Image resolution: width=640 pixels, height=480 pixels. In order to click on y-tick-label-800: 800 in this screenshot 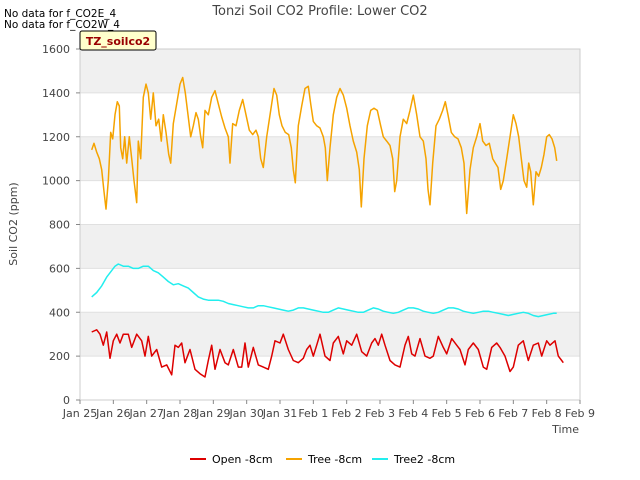, I will do `click(59, 225)`.